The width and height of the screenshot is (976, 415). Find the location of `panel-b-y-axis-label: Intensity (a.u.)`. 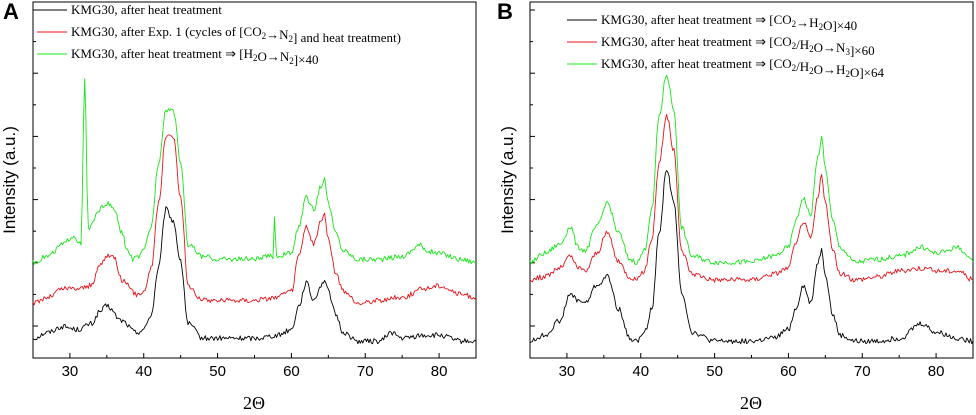

panel-b-y-axis-label: Intensity (a.u.) is located at coordinates (507, 180).